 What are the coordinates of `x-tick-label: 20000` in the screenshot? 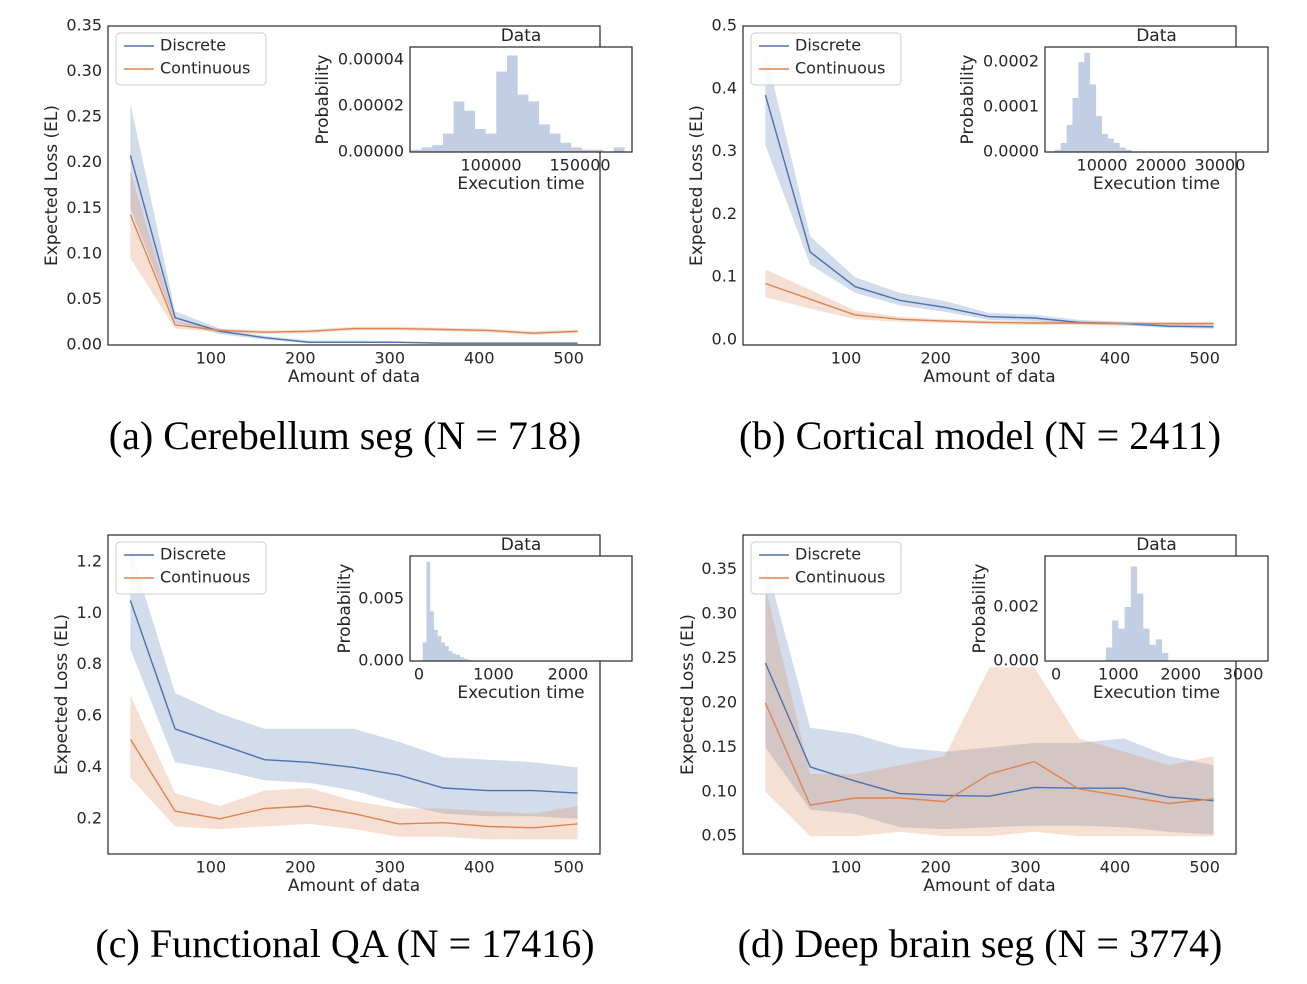 It's located at (1161, 165).